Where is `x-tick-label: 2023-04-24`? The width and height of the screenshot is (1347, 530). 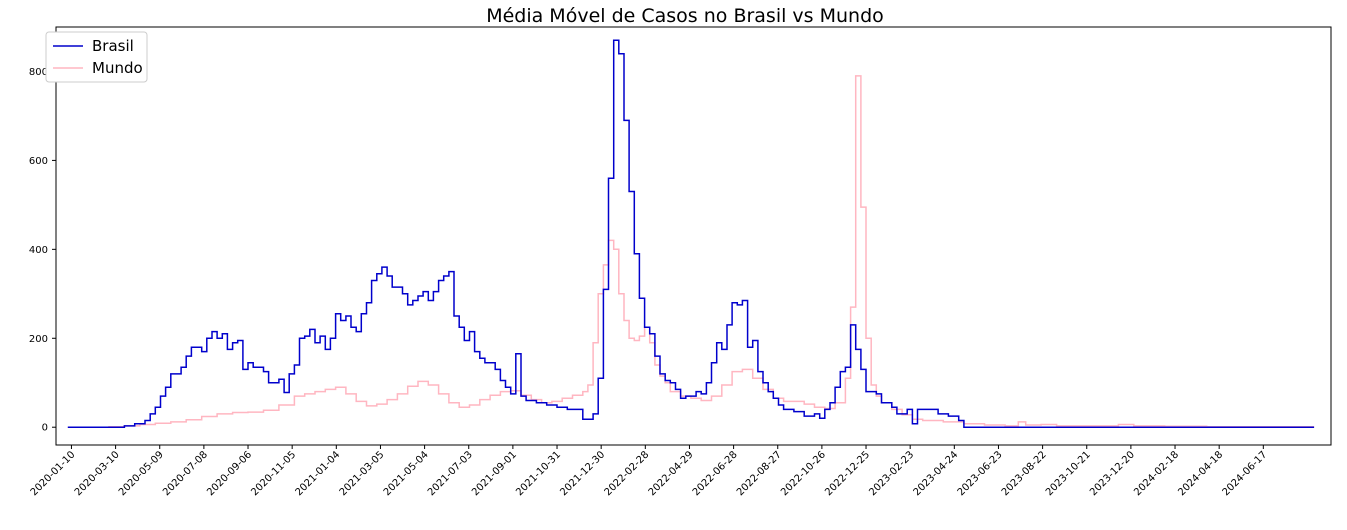
x-tick-label: 2023-04-24 is located at coordinates (936, 473).